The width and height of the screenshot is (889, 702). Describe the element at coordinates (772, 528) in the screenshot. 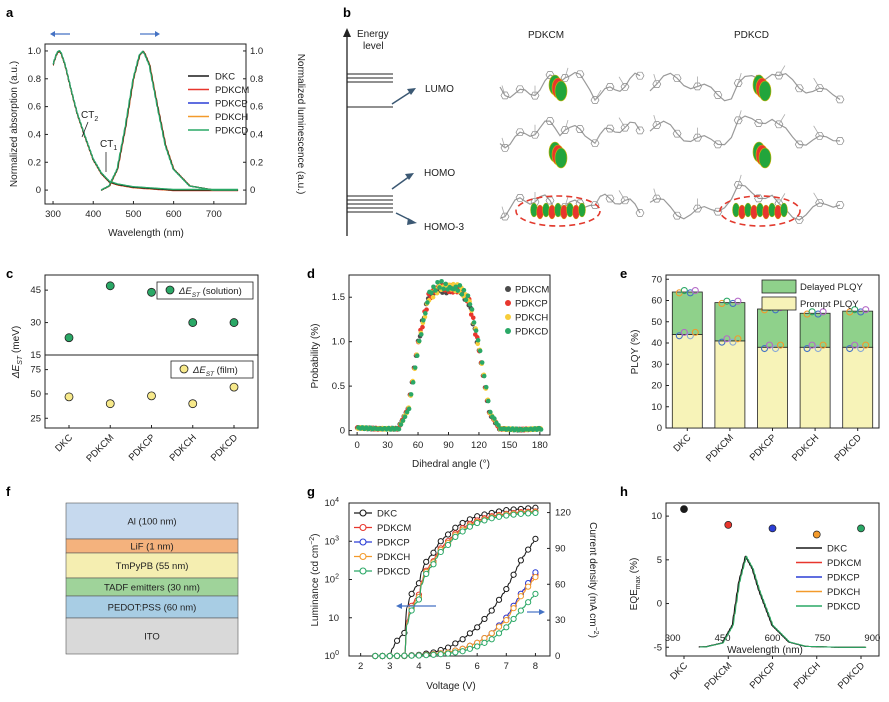

I see `eqe-point-pdkcp` at that location.